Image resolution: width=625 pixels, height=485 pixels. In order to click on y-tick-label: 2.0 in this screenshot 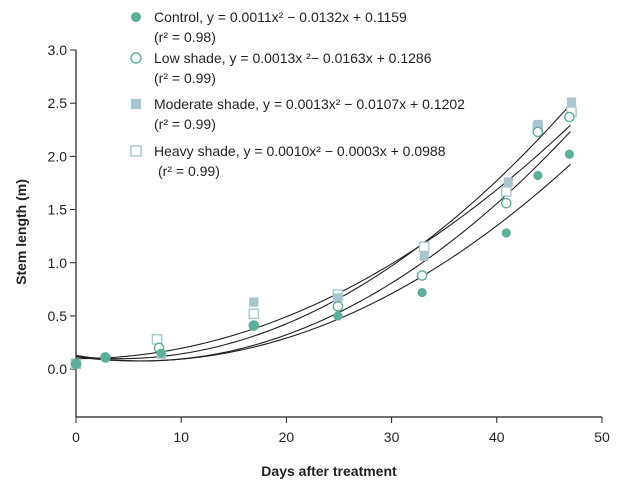, I will do `click(58, 156)`.